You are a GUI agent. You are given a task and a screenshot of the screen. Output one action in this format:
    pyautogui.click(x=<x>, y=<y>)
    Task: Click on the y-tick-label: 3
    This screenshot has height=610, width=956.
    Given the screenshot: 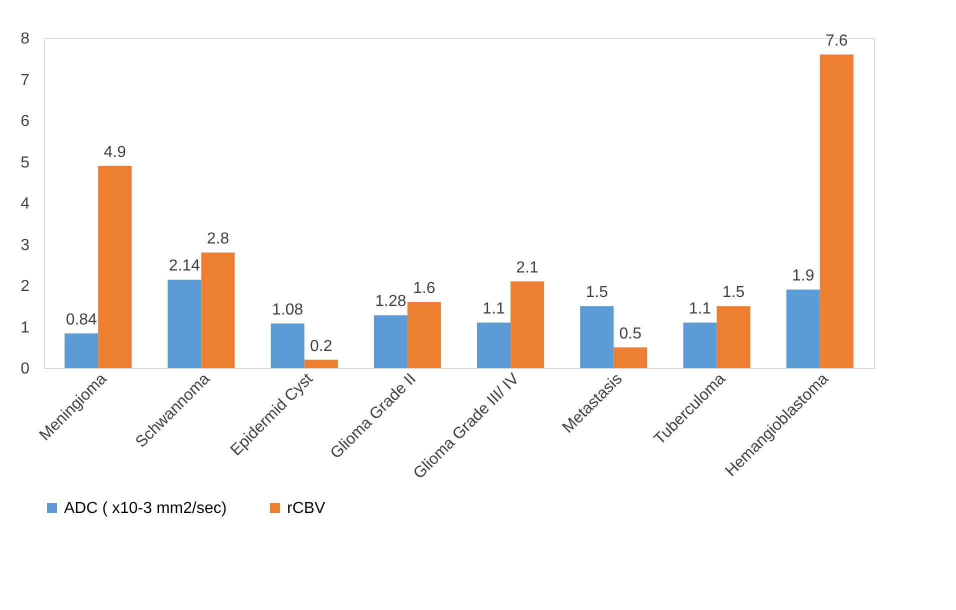 What is the action you would take?
    pyautogui.click(x=25, y=245)
    